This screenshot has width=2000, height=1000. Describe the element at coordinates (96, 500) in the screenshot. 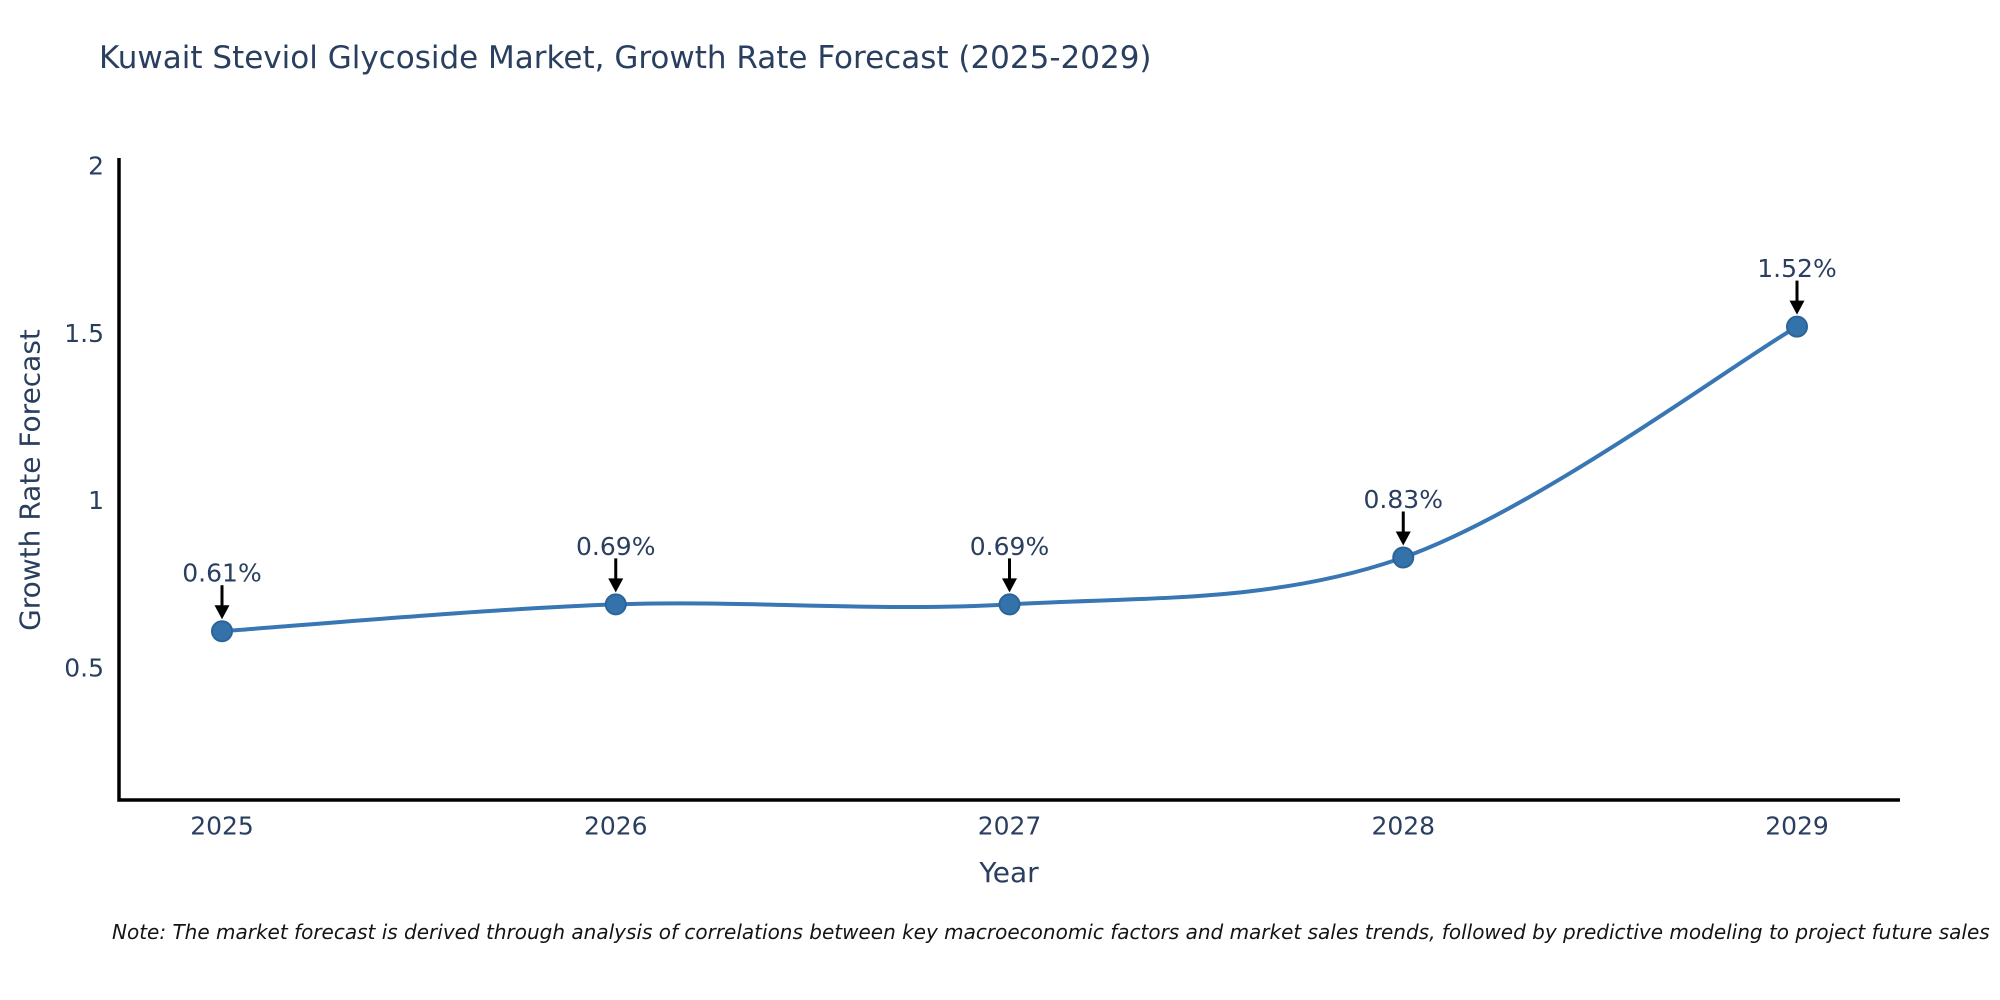

I see `y-tick-label: 1` at that location.